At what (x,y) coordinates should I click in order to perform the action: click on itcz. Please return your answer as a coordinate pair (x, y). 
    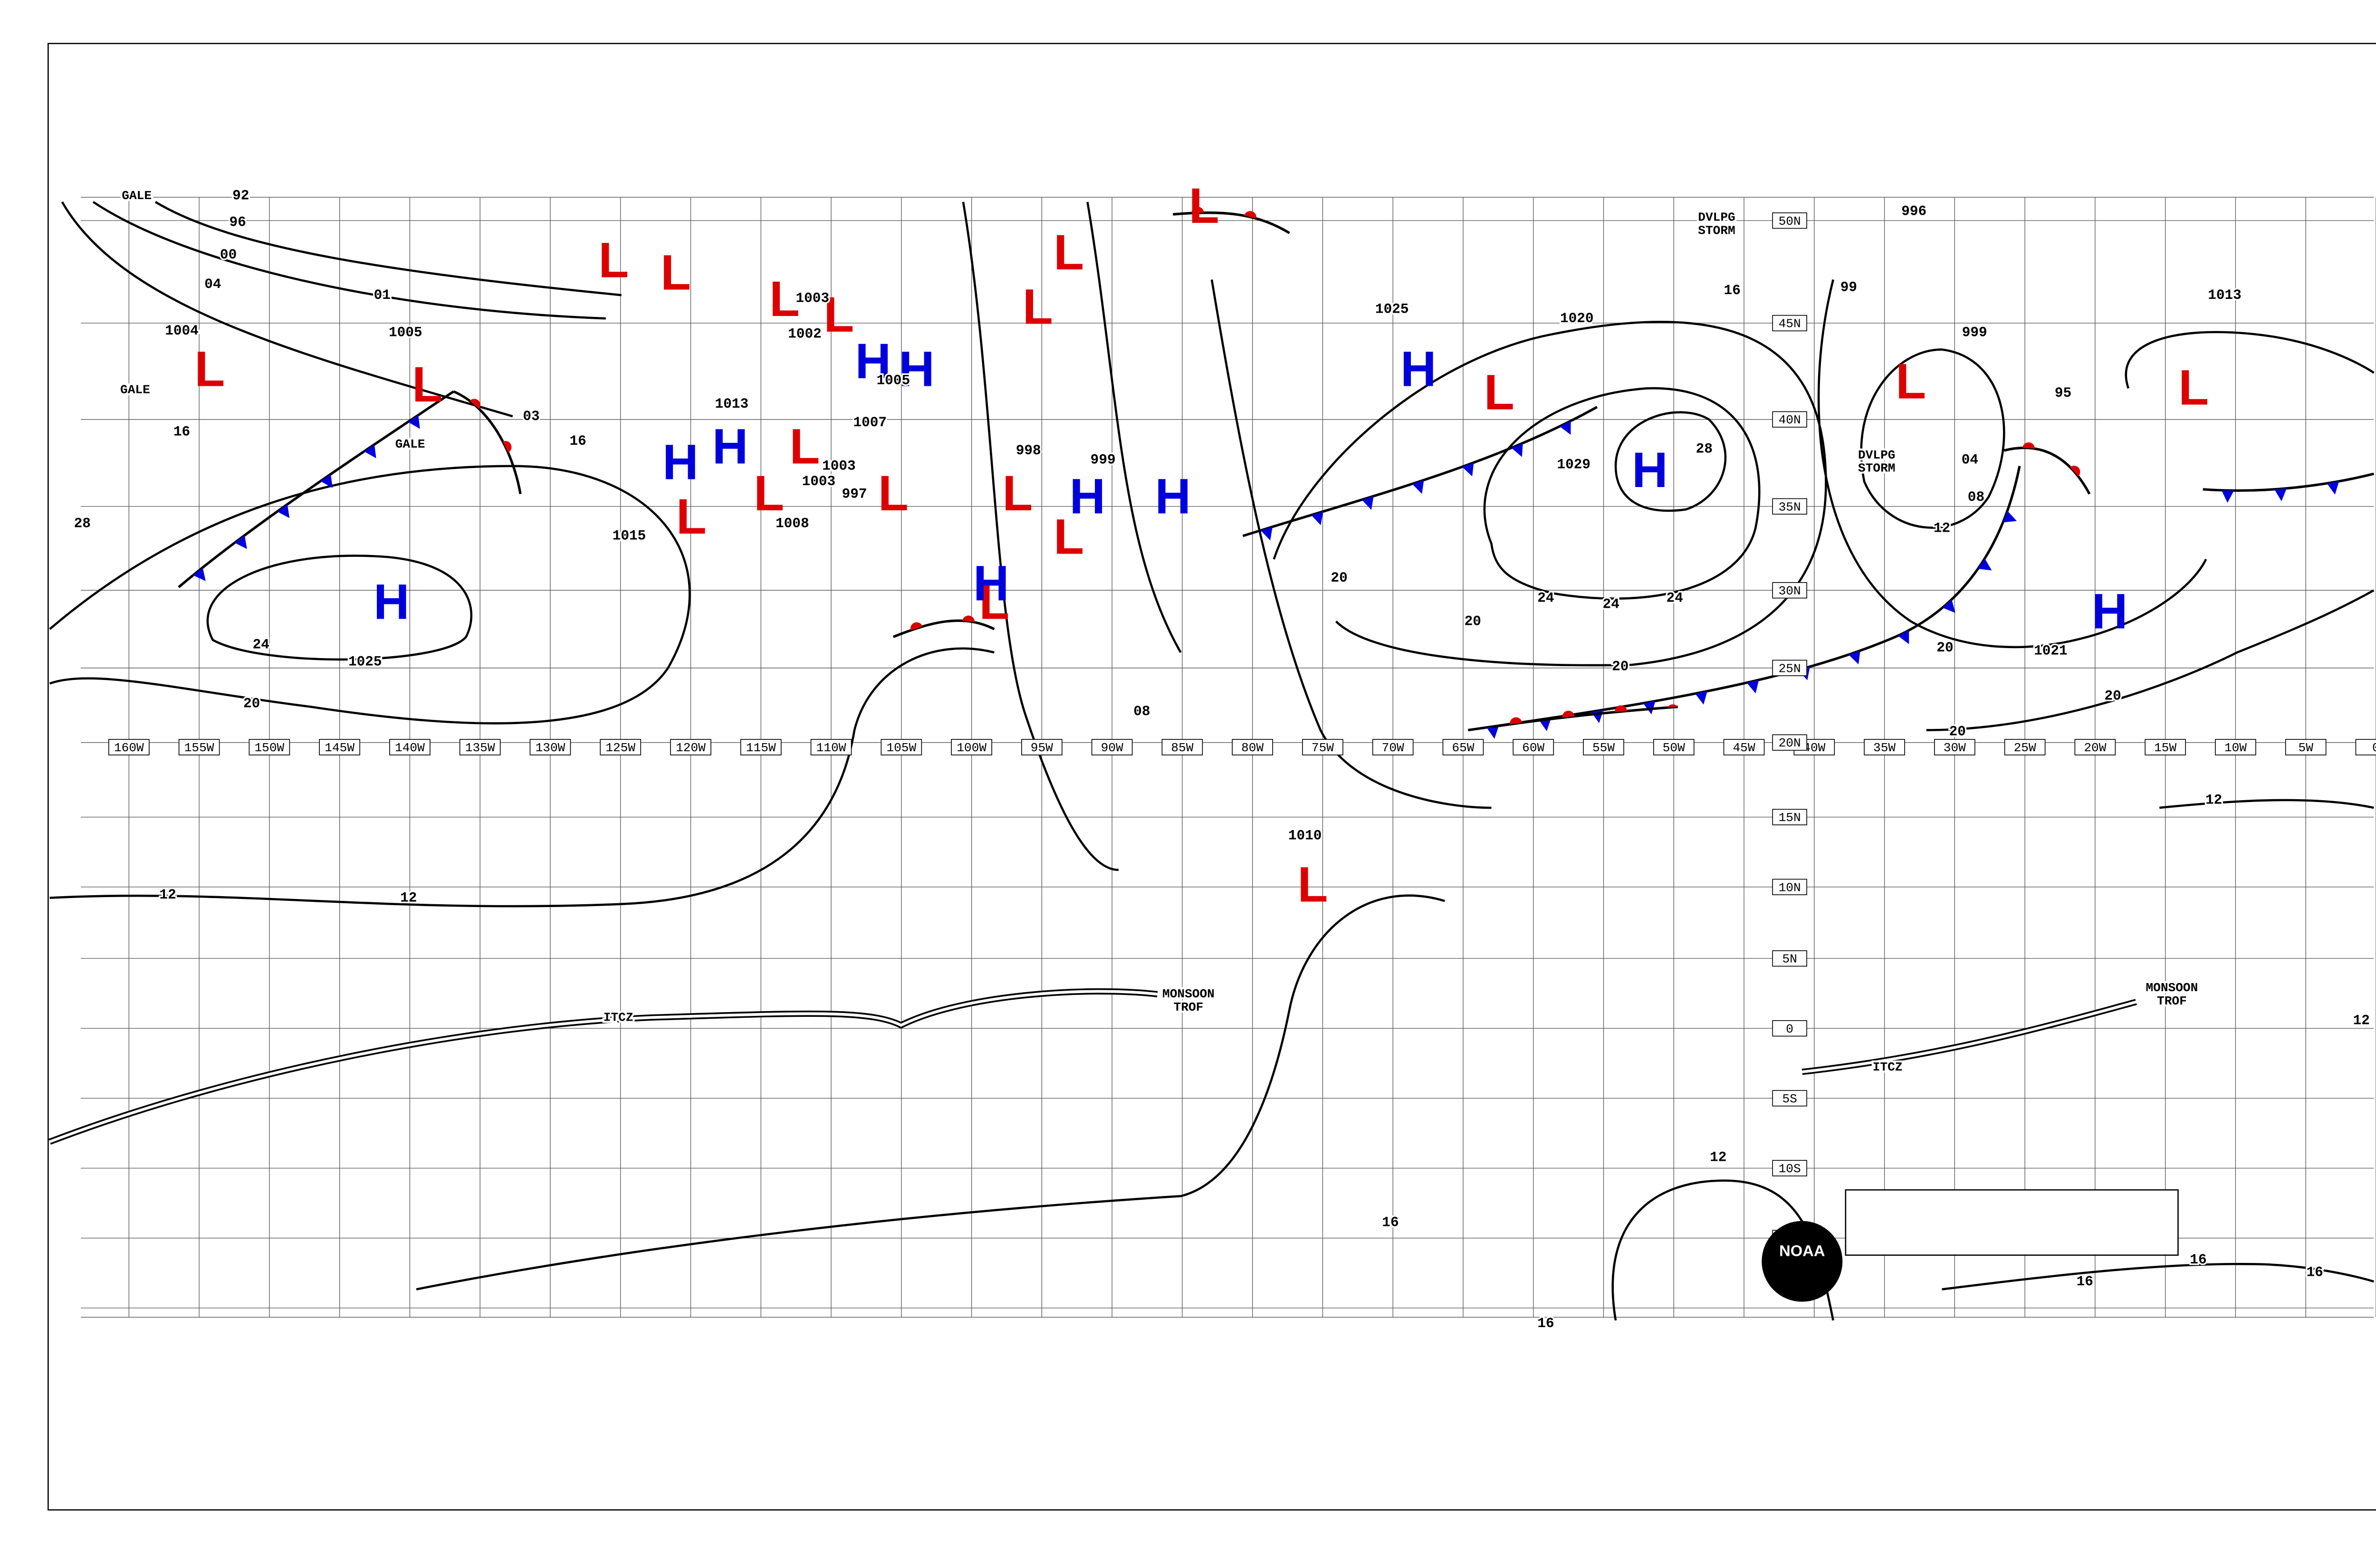
    Looking at the image, I should click on (1092, 1067).